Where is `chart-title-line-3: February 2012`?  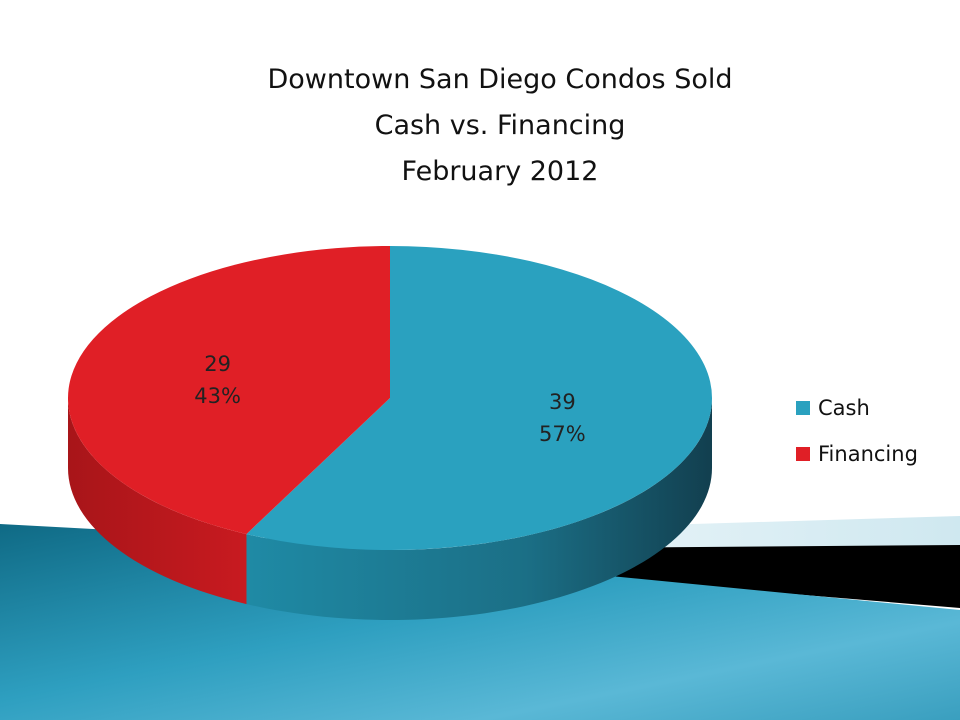 chart-title-line-3: February 2012 is located at coordinates (500, 171).